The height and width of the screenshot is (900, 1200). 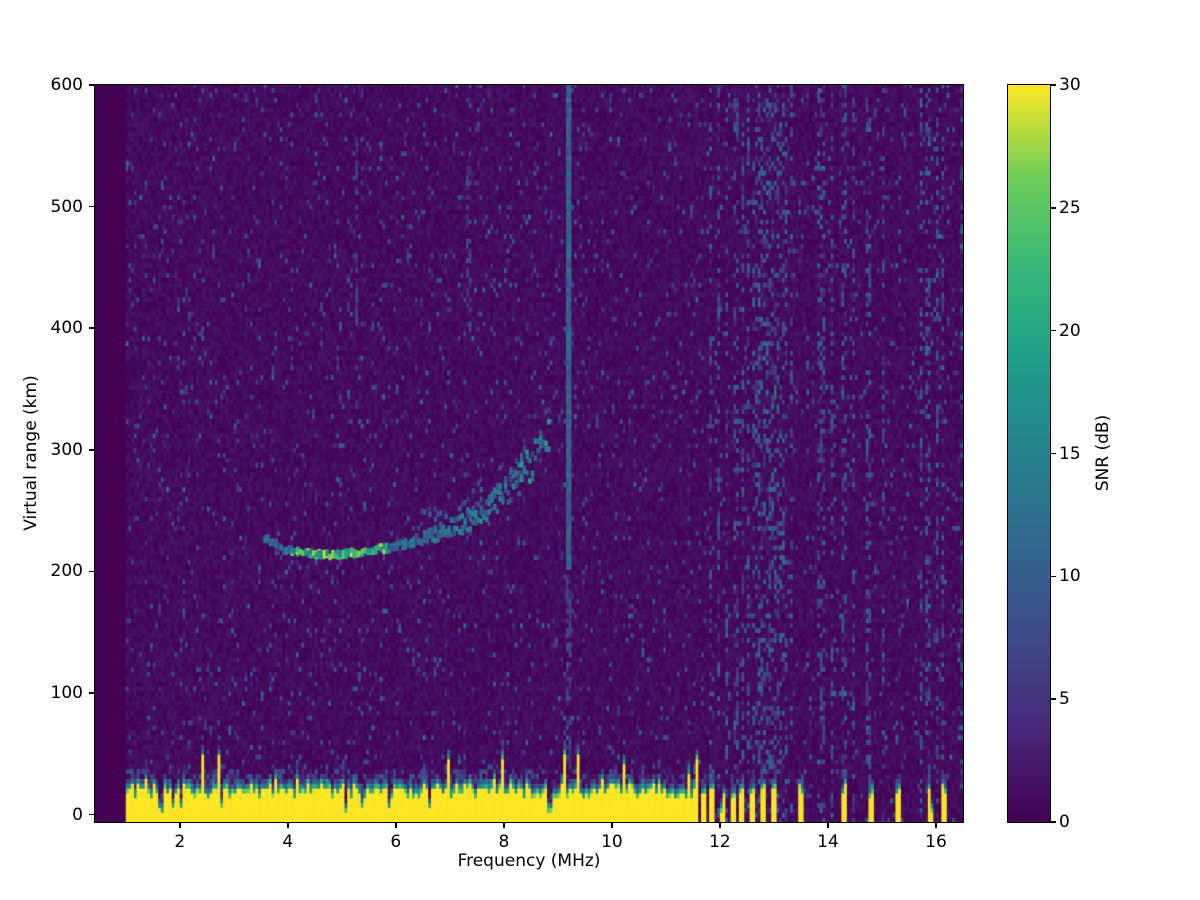 I want to click on x-axis-label: Frequency (MHz), so click(x=529, y=861).